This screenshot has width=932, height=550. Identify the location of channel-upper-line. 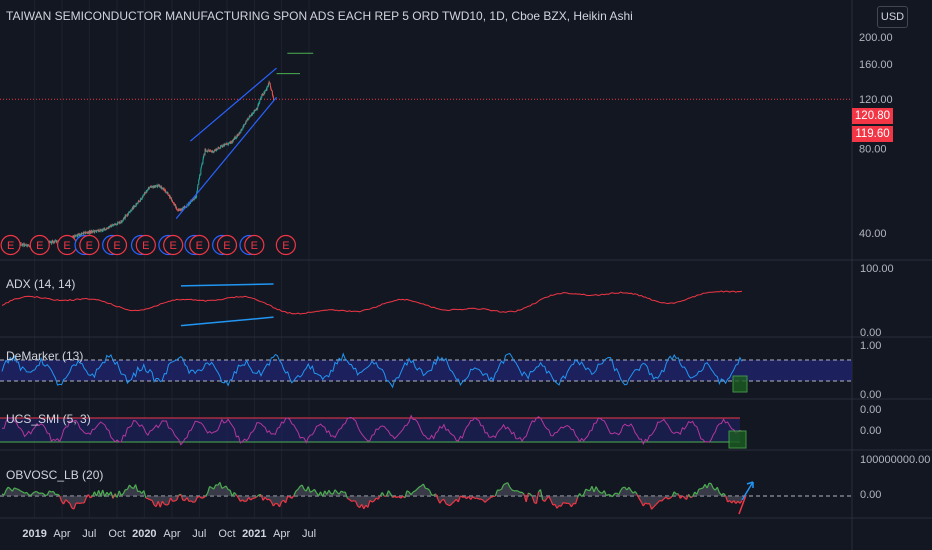
(233, 104).